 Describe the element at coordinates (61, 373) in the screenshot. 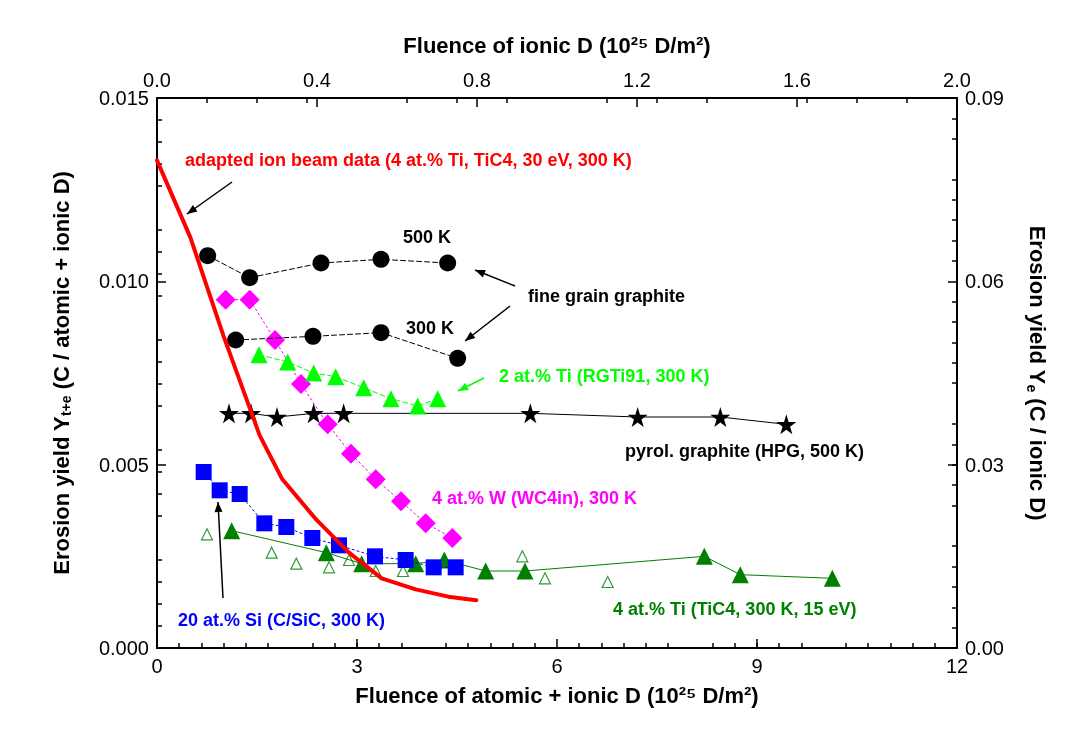

I see `y-axis-title: Erosion yield Yt+e (C / atomic + ionic D)` at that location.